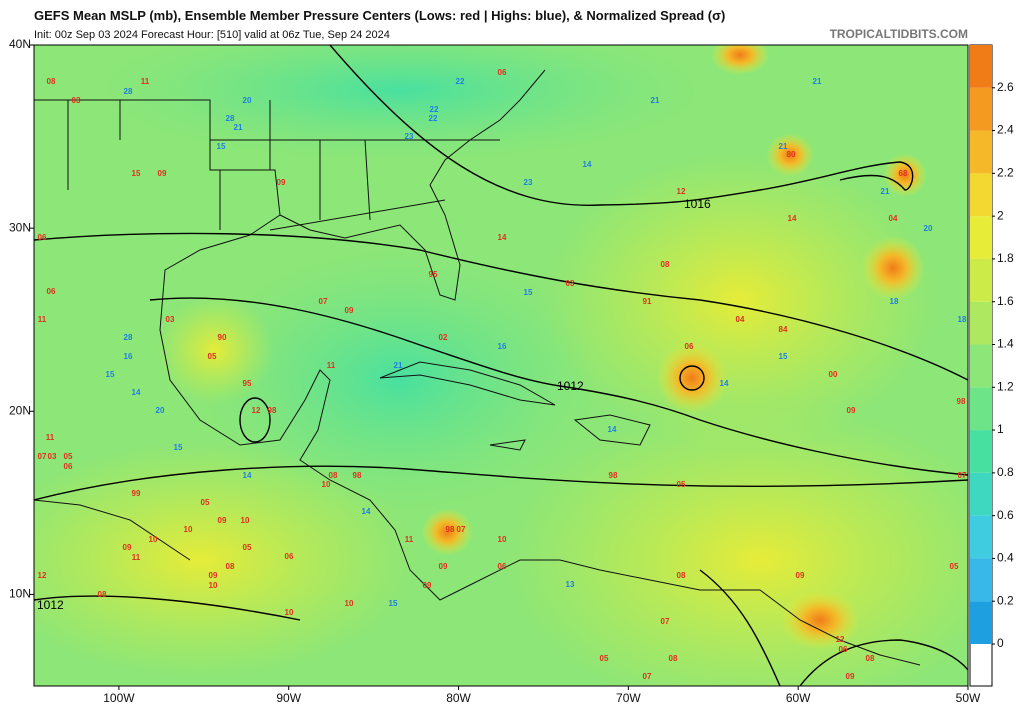 The width and height of the screenshot is (1024, 706). I want to click on low-center: 80, so click(791, 154).